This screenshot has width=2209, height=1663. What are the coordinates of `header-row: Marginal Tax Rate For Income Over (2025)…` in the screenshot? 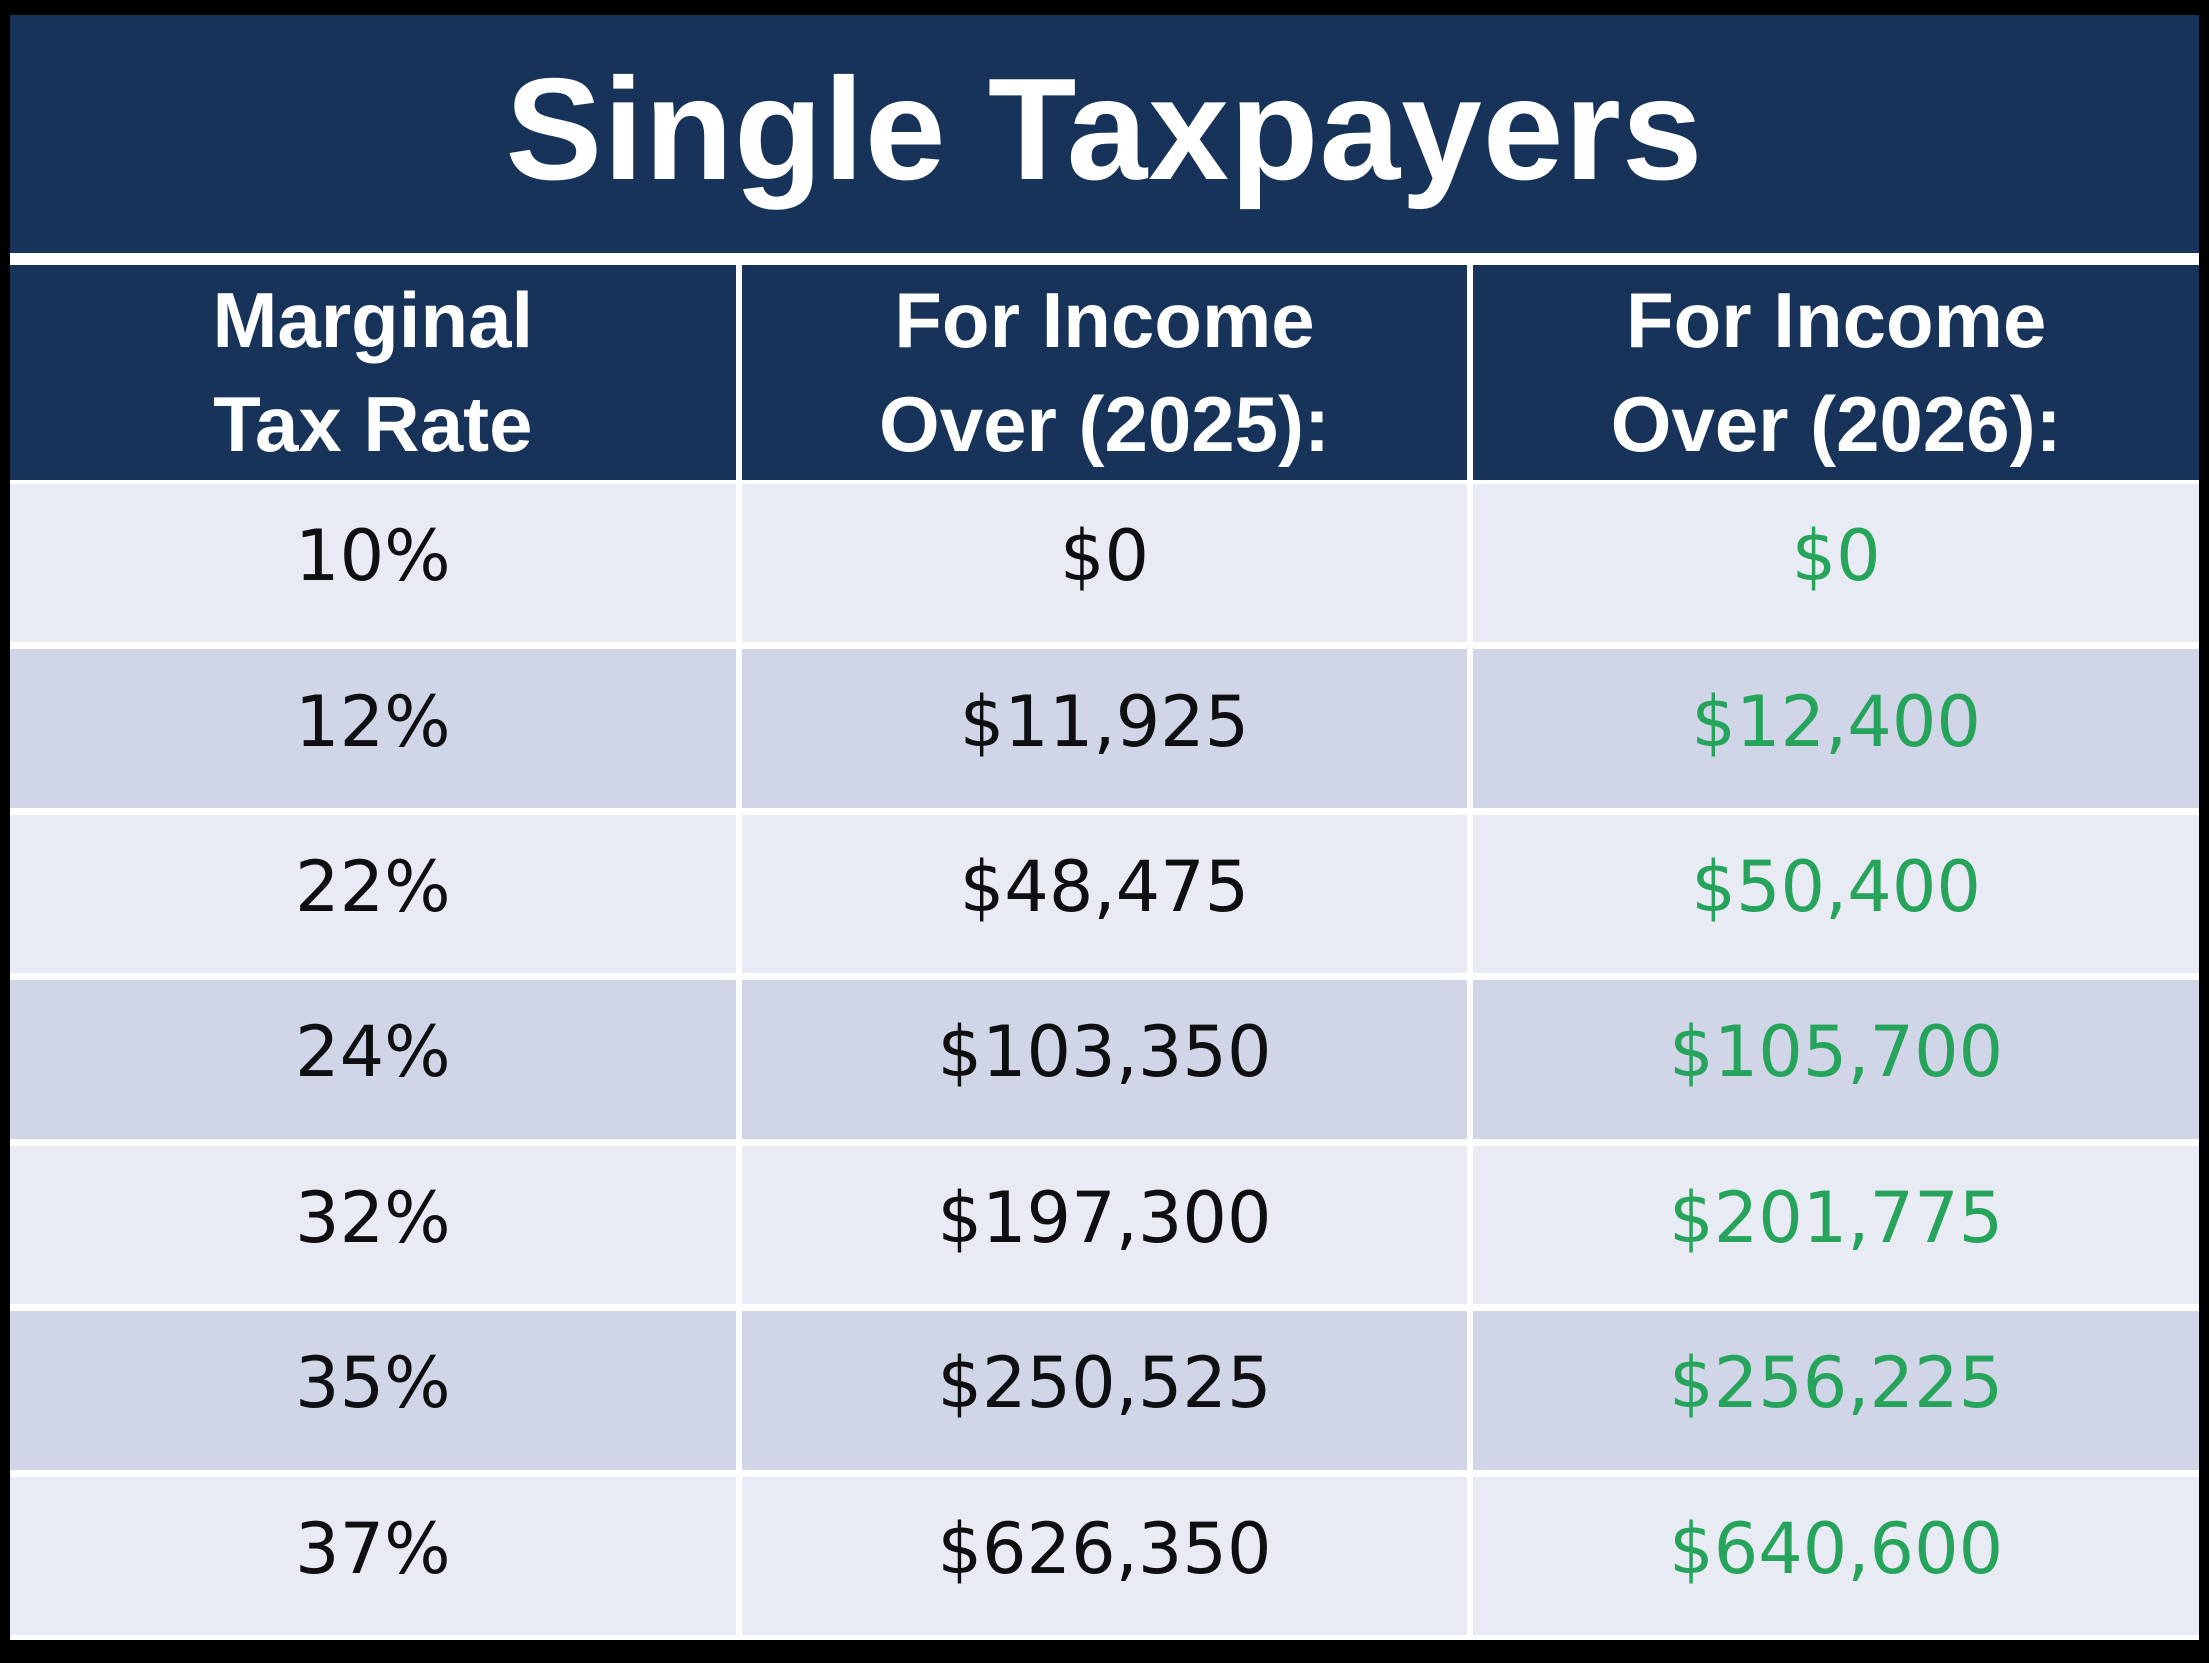 It's located at (1104, 372).